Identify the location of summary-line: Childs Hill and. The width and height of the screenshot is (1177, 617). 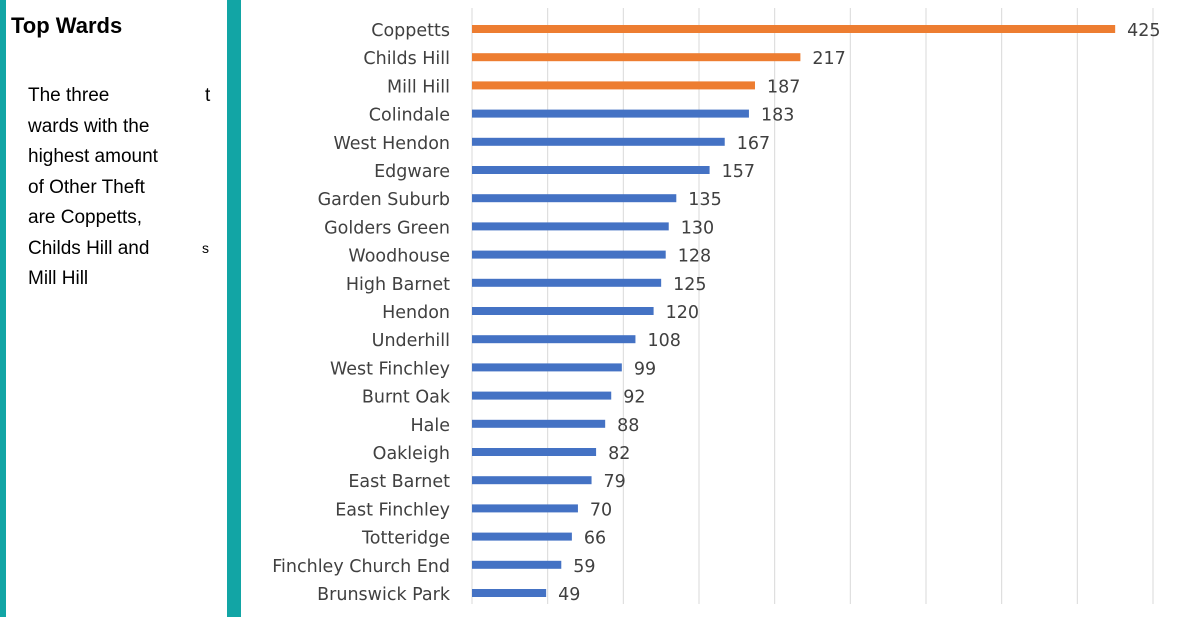
(89, 248).